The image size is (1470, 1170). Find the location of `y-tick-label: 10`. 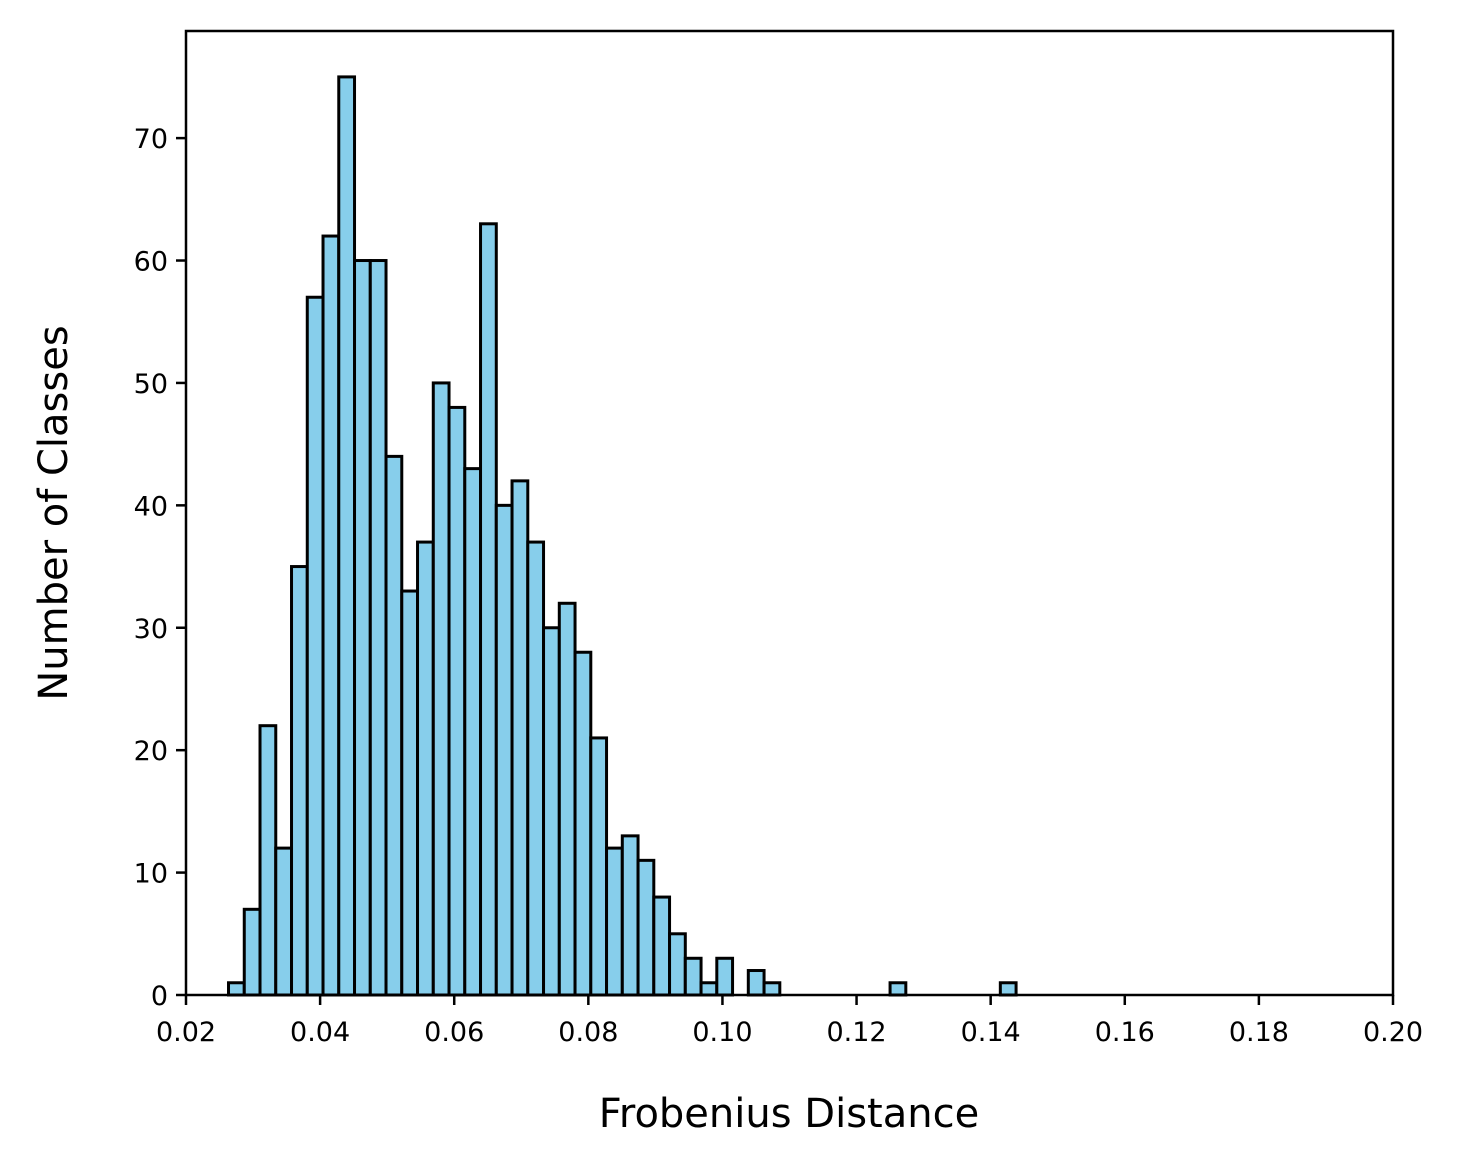

y-tick-label: 10 is located at coordinates (151, 874).